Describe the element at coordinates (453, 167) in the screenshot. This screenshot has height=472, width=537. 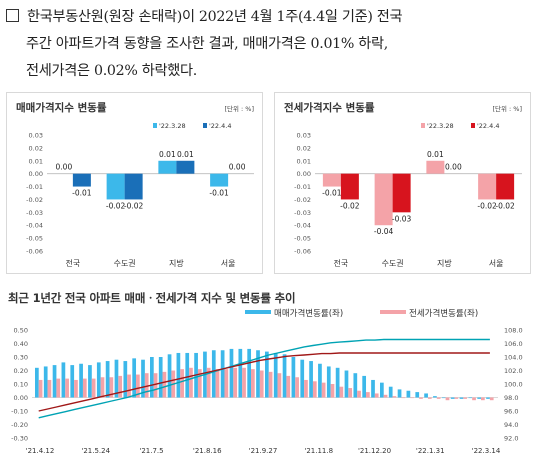
I see `data-label: 0.00` at that location.